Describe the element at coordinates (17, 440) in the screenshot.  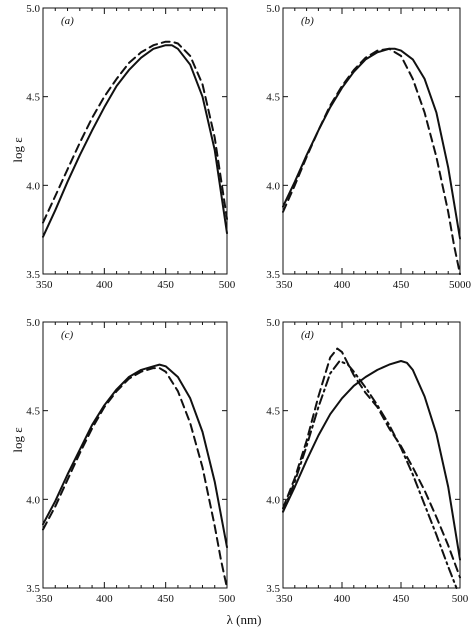
I see `y-axis-label-bottom: log ε` at that location.